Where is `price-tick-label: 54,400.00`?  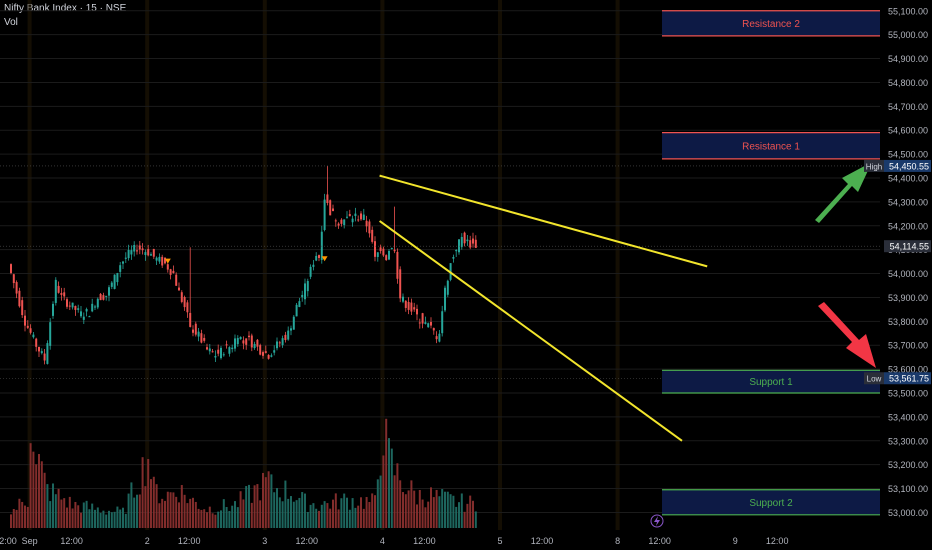
price-tick-label: 54,400.00 is located at coordinates (908, 179).